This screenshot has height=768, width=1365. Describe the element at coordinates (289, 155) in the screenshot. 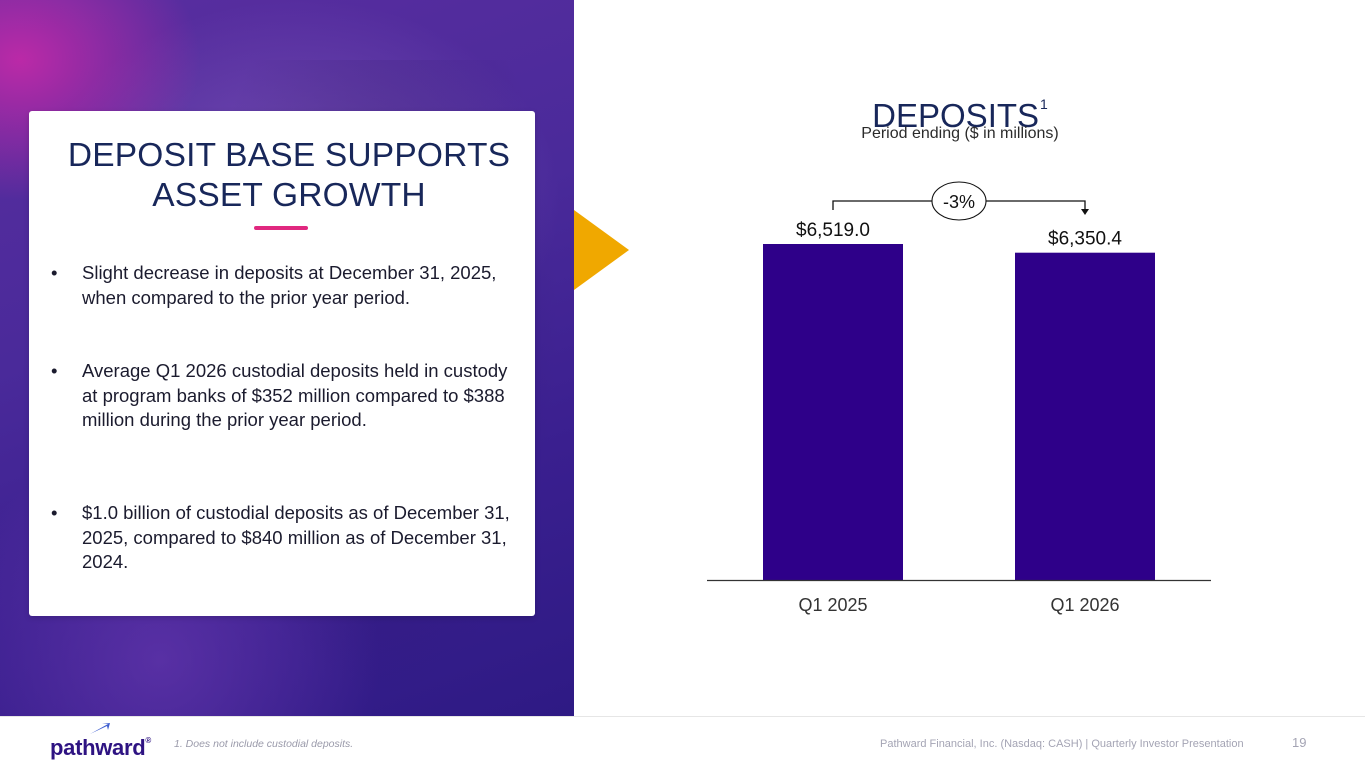

I see `slide-heading-line1: DEPOSIT BASE SUPPORTS` at that location.